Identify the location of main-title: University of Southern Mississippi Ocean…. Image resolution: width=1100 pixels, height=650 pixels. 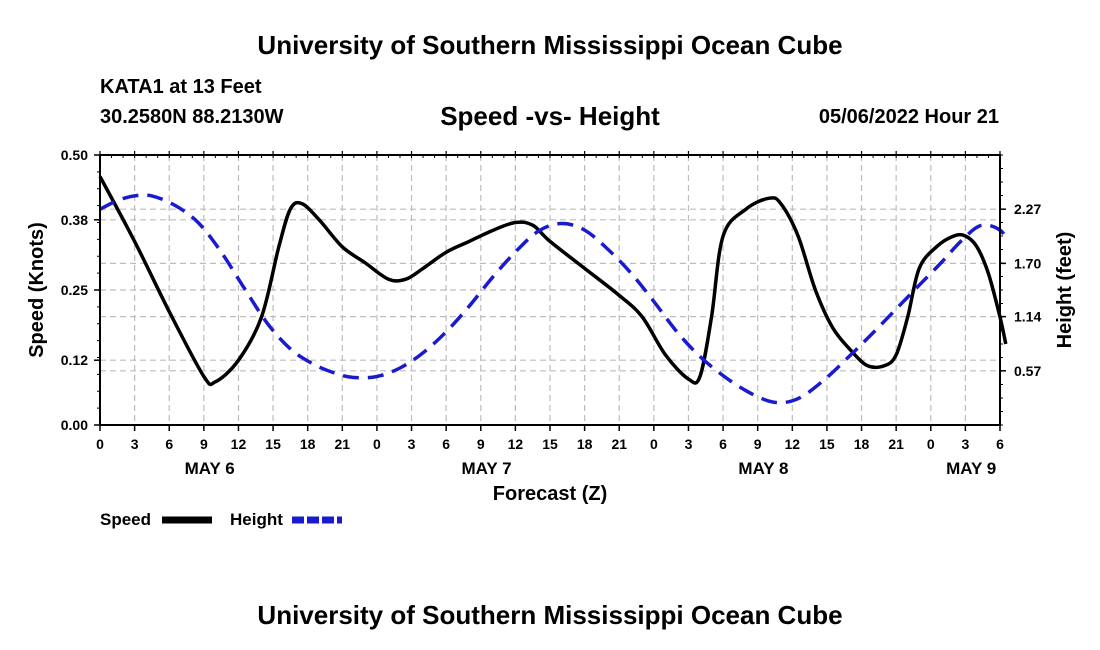
(550, 45).